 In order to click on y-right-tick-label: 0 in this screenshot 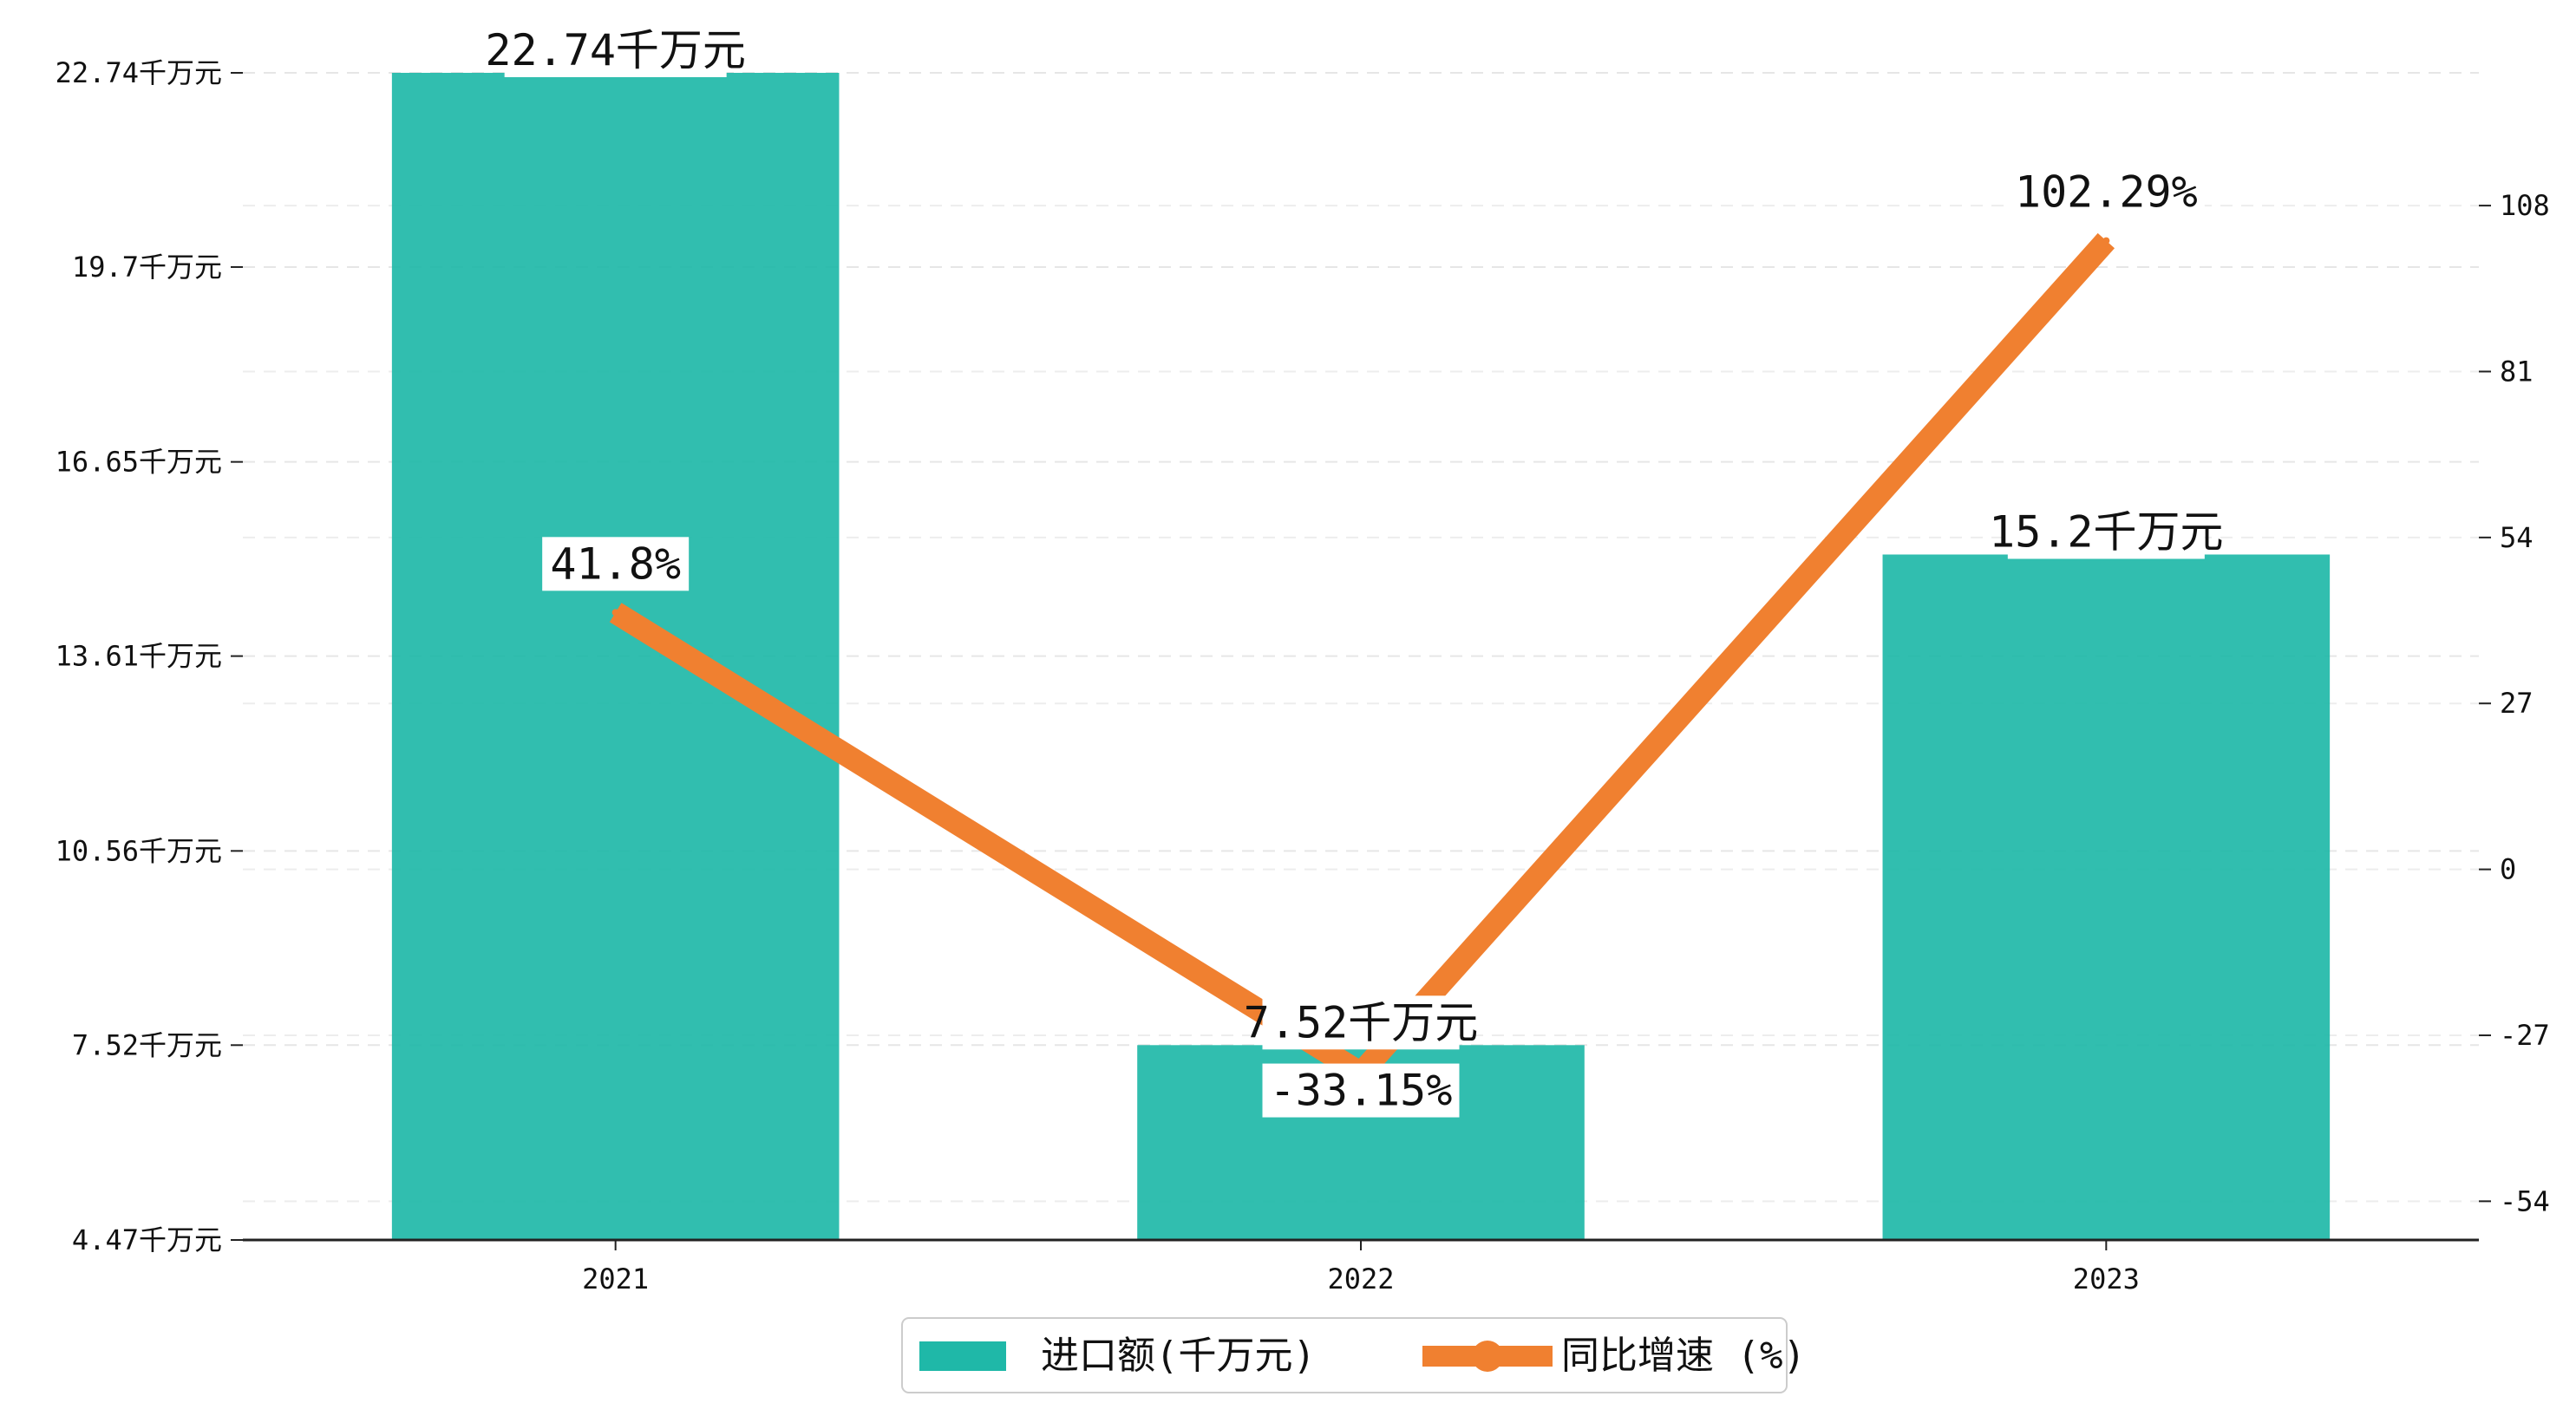, I will do `click(2508, 869)`.